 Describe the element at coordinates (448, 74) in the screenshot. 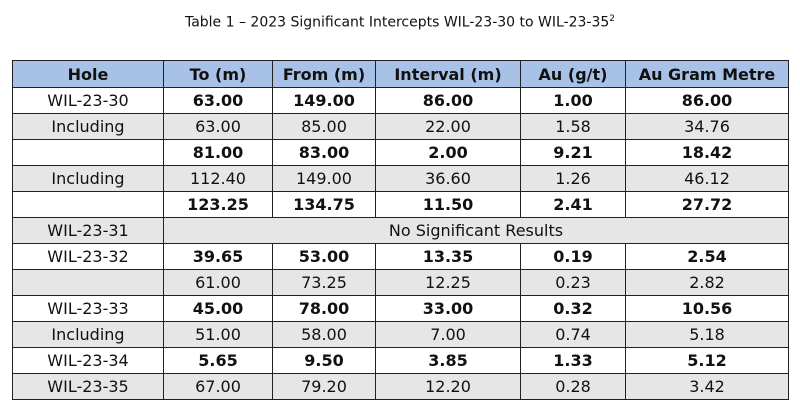

I see `column-header: Interval (m)` at that location.